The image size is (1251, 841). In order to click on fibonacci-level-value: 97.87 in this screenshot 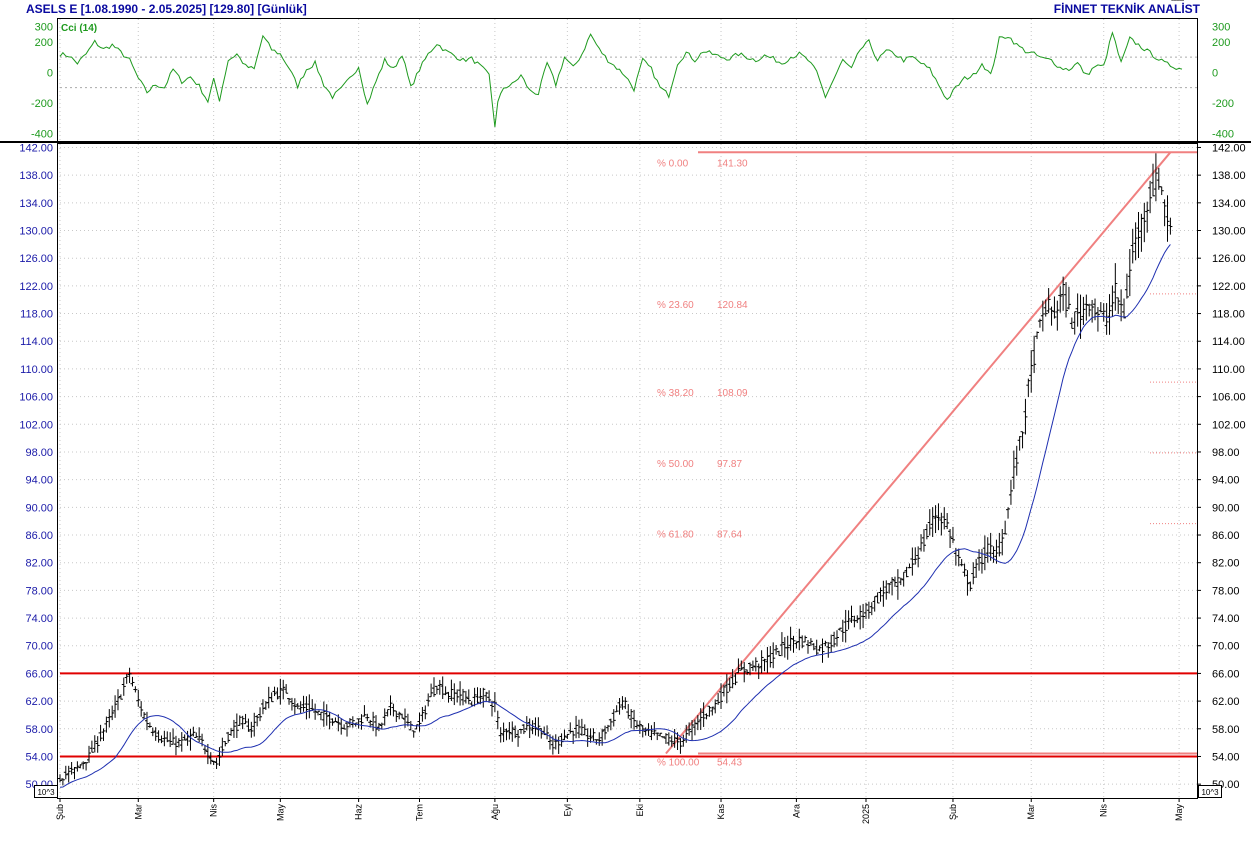, I will do `click(729, 464)`.